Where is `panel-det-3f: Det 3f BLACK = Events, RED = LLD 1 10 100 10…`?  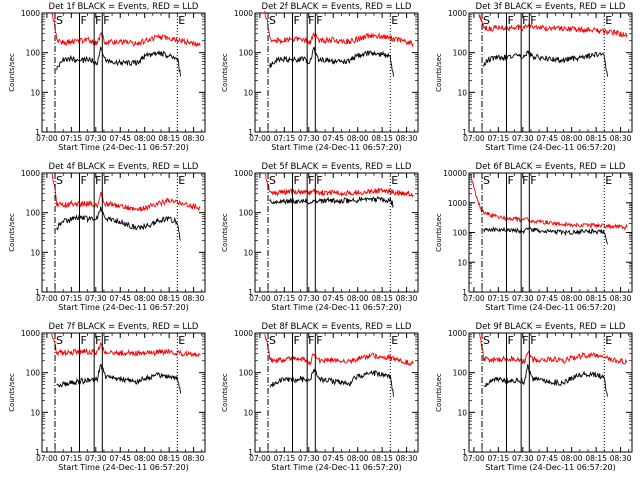
panel-det-3f: Det 3f BLACK = Events, RED = LLD 1 10 100 10… is located at coordinates (534, 77).